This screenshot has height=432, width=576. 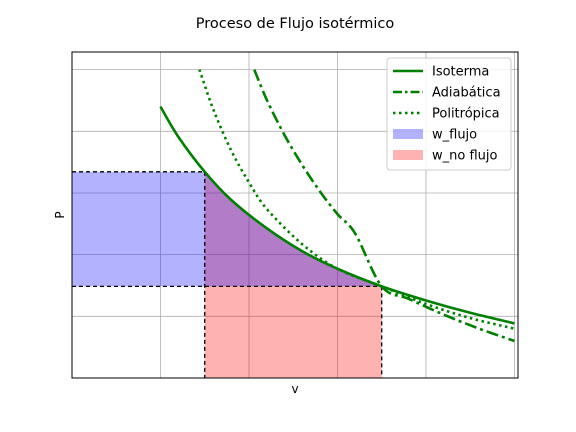 What do you see at coordinates (460, 72) in the screenshot?
I see `legend-label-0: Isoterma` at bounding box center [460, 72].